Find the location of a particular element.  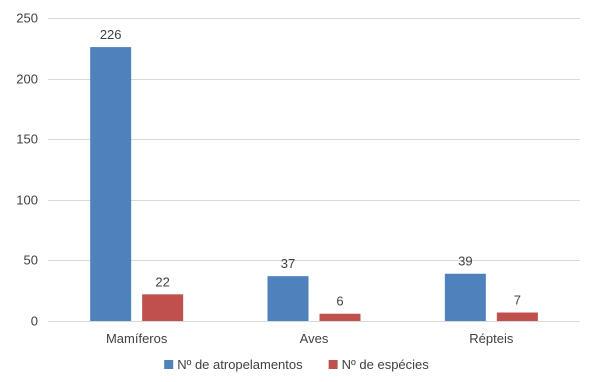

legend-item: Nº de espécies is located at coordinates (379, 364).